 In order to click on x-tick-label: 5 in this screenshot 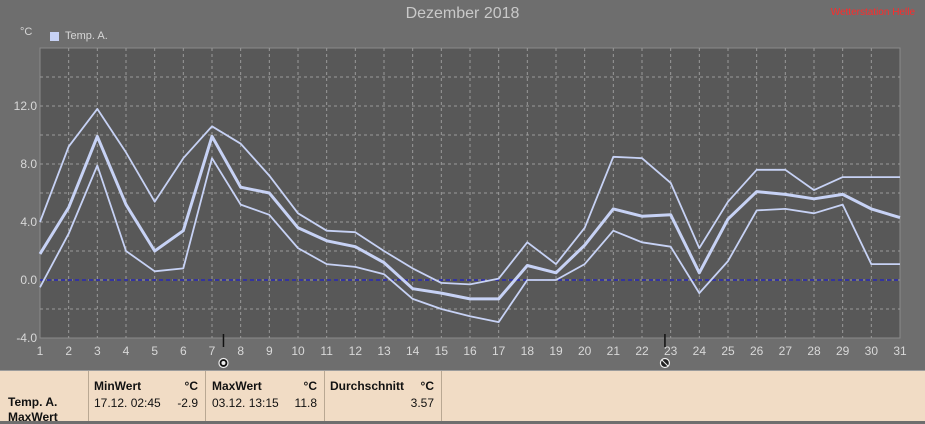, I will do `click(154, 351)`.